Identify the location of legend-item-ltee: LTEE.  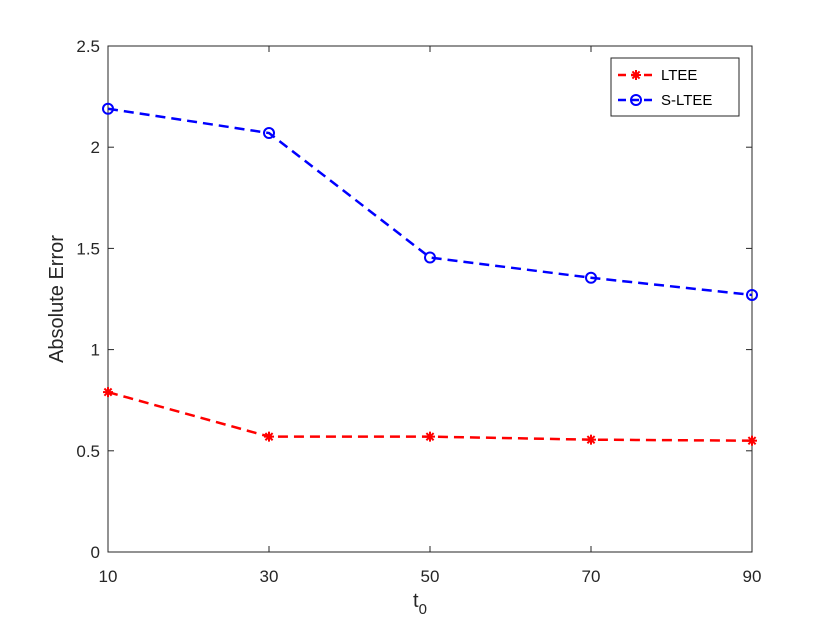
(657, 75).